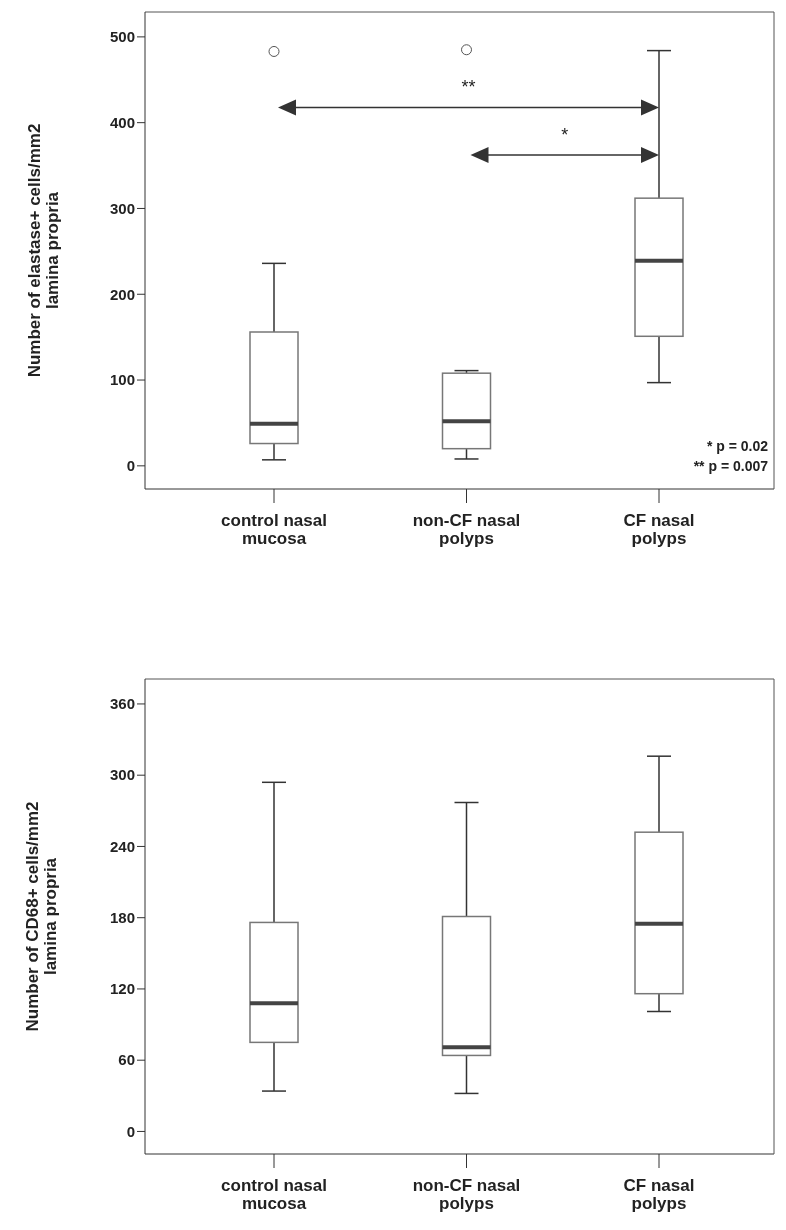 The image size is (786, 1230). I want to click on y-tick-label: 240, so click(122, 846).